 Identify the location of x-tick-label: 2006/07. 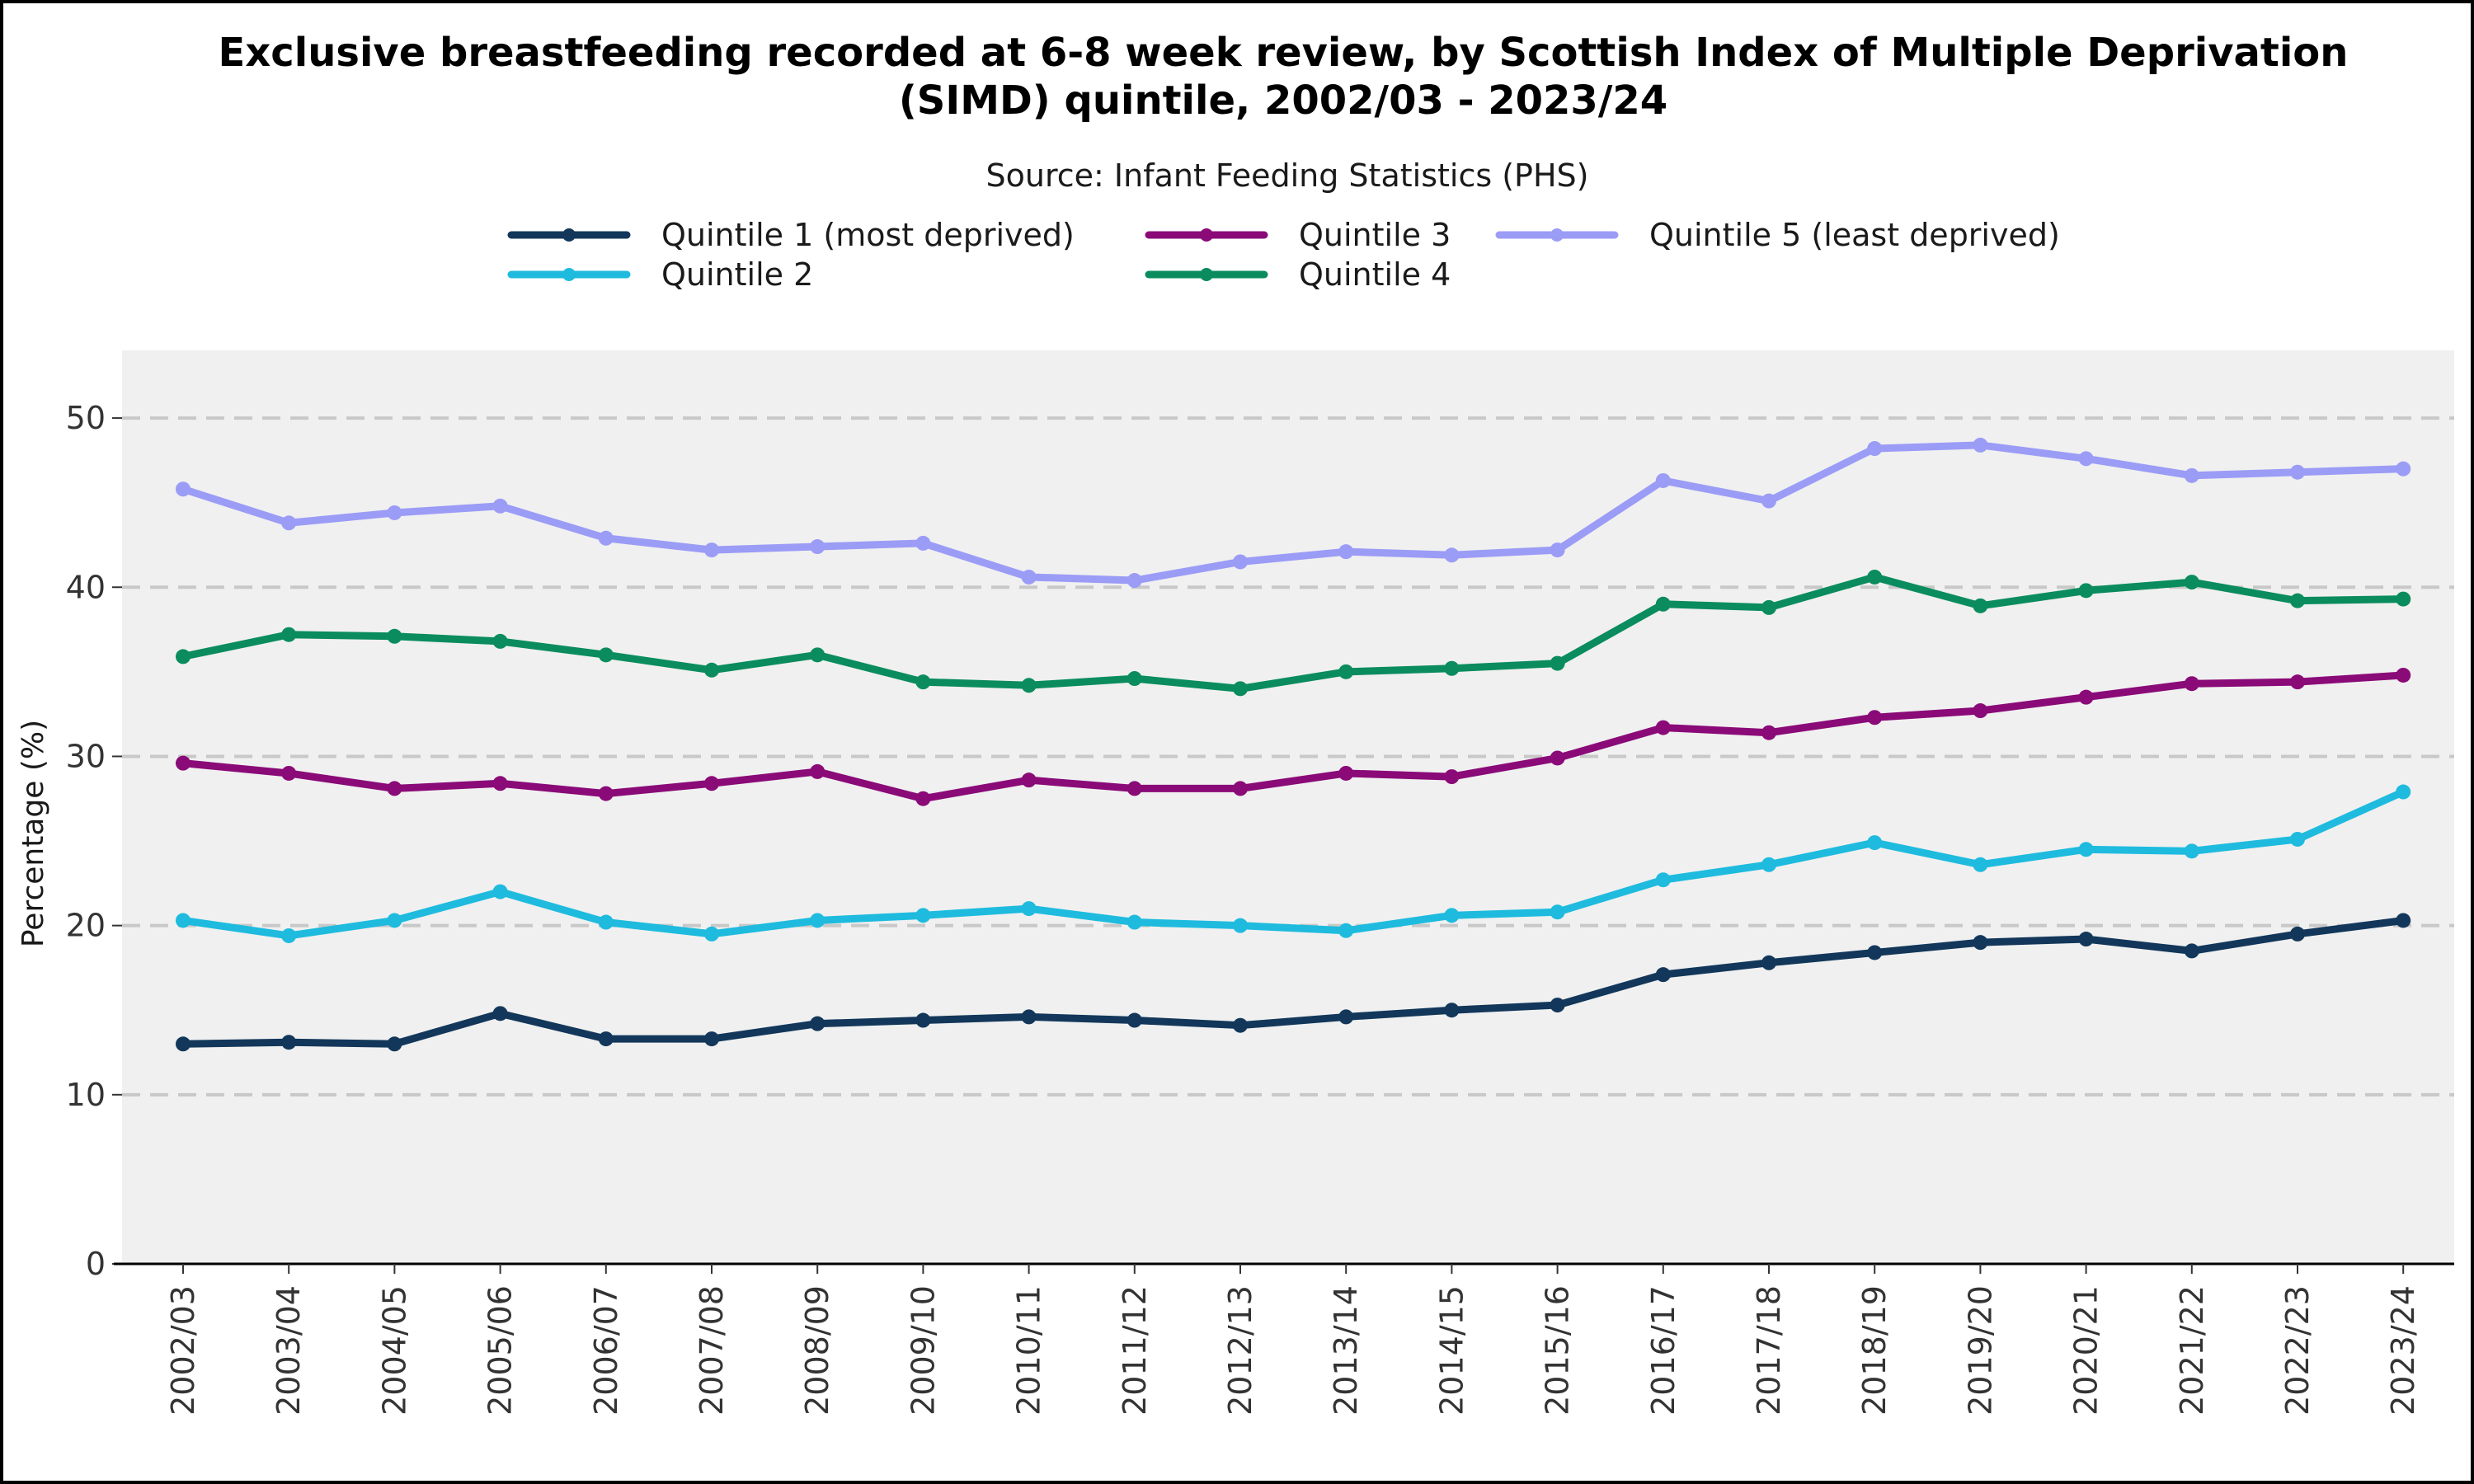
(606, 1350).